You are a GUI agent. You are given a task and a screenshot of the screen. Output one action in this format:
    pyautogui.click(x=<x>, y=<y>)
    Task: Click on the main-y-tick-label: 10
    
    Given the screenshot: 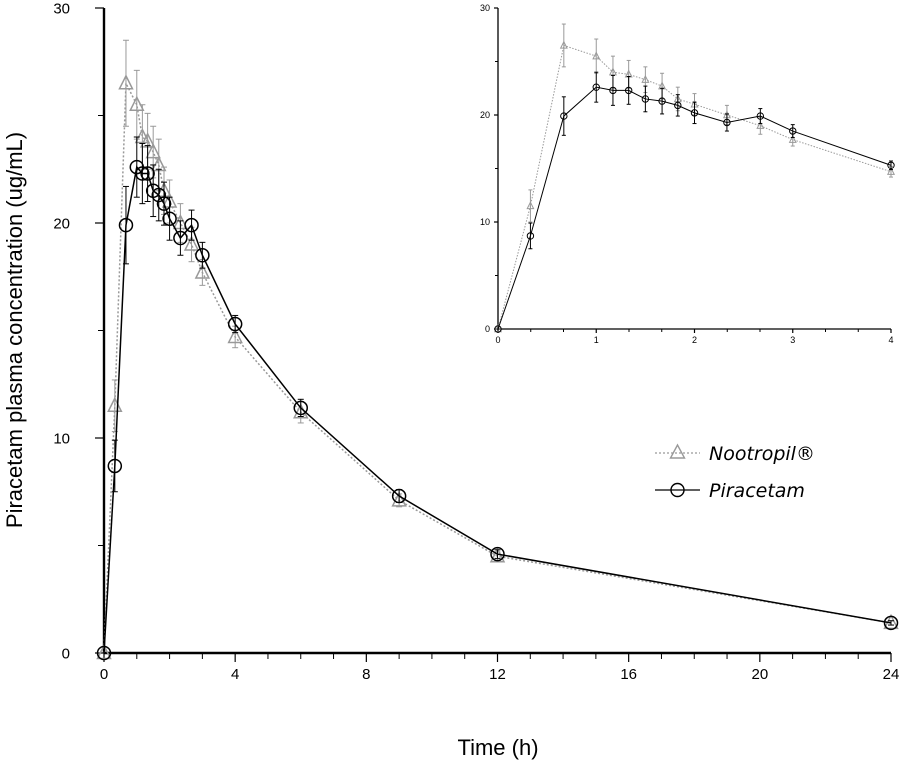 What is the action you would take?
    pyautogui.click(x=61, y=438)
    